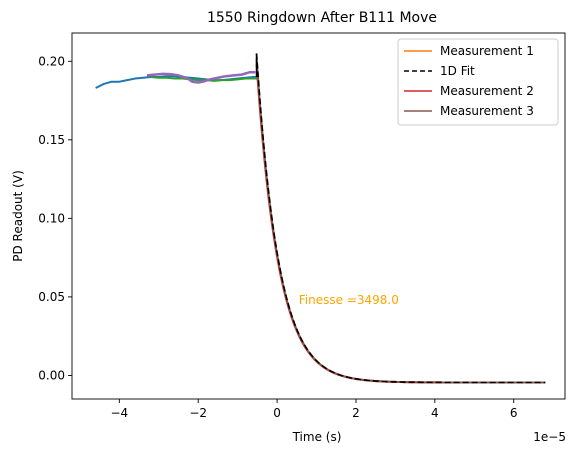 Image resolution: width=576 pixels, height=453 pixels. Describe the element at coordinates (277, 413) in the screenshot. I see `x-tick-label: 0` at that location.